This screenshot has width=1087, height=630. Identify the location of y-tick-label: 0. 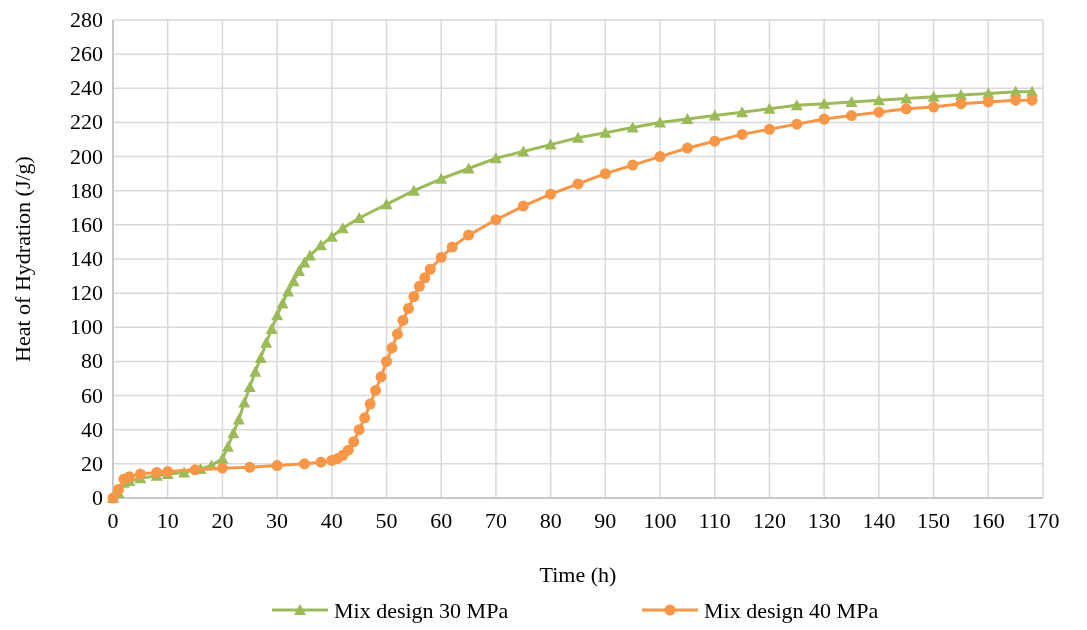
(97, 497).